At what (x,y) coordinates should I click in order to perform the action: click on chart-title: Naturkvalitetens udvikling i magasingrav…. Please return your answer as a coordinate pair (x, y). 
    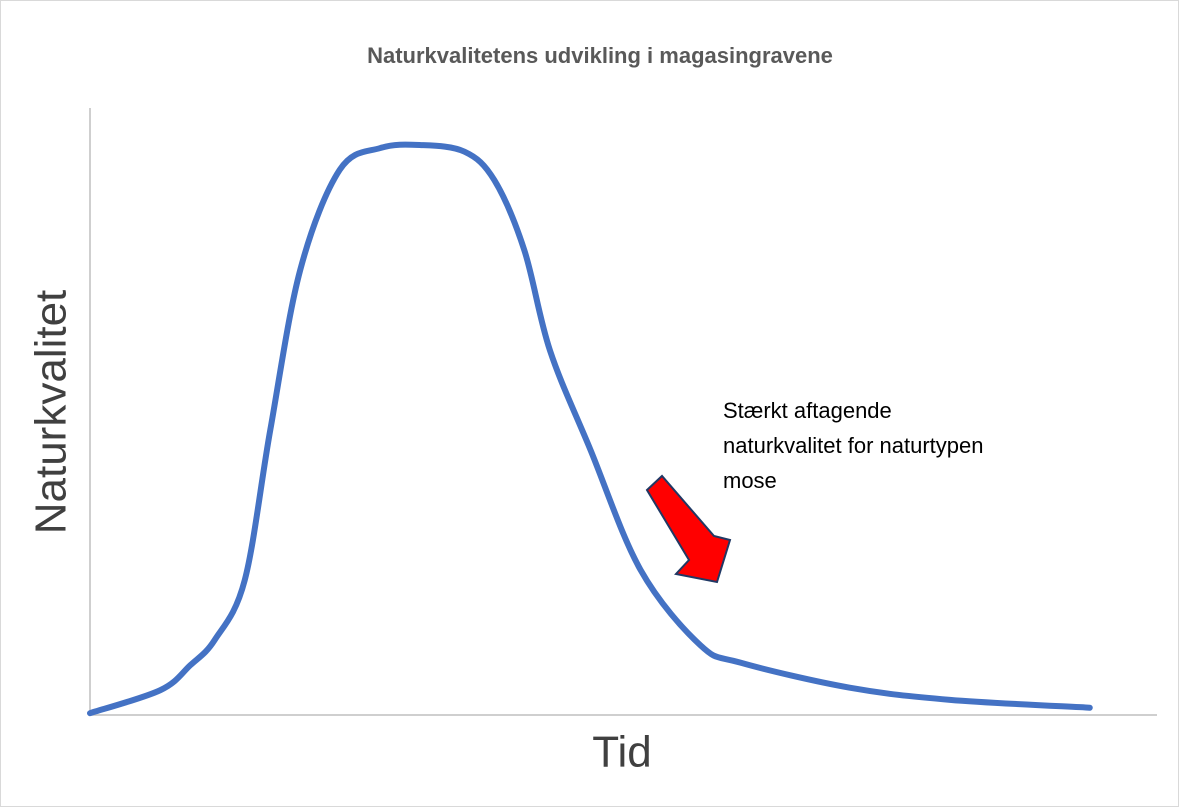
    Looking at the image, I should click on (600, 55).